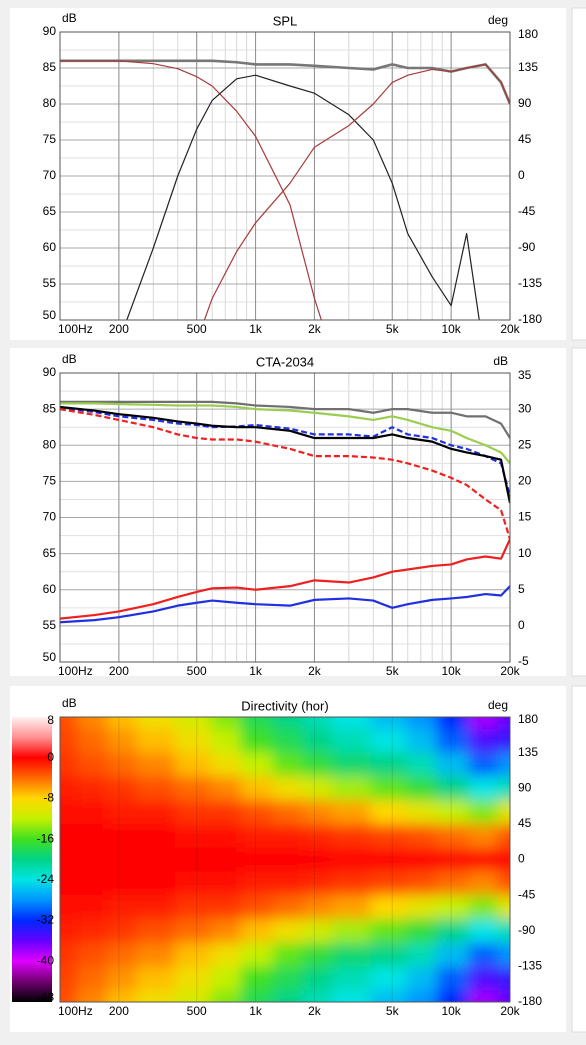 This screenshot has width=586, height=1045. Describe the element at coordinates (197, 329) in the screenshot. I see `x-tick-label: 500` at that location.